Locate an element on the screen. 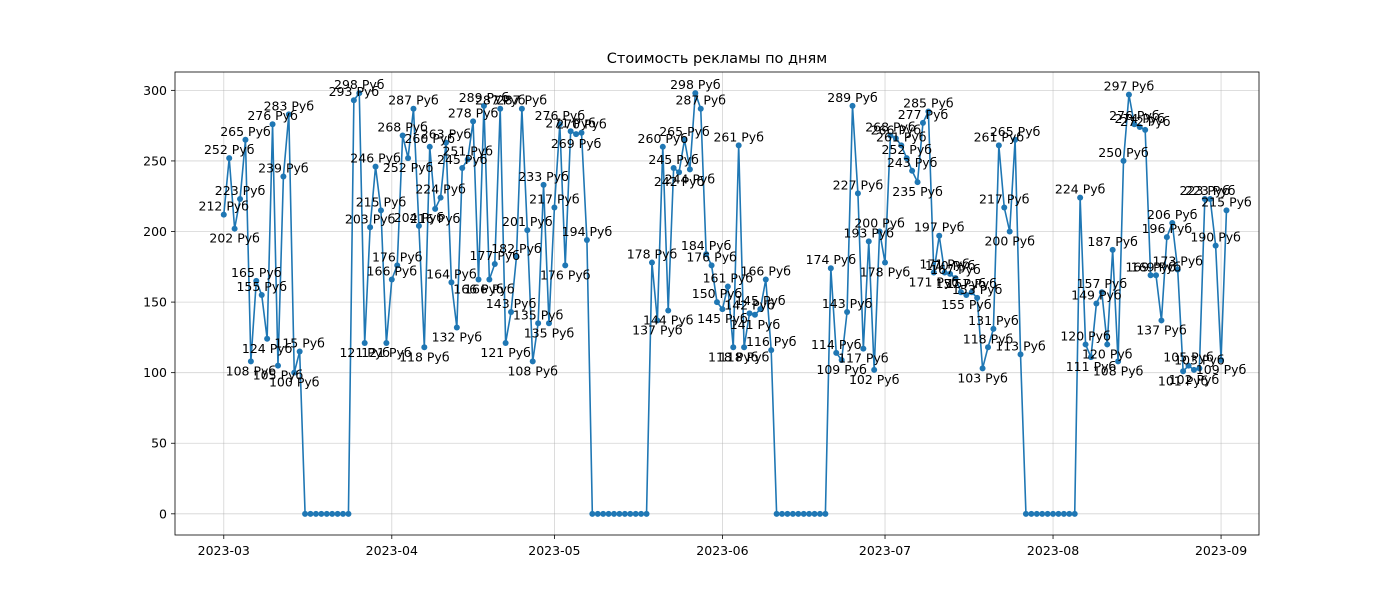 This screenshot has width=1400, height=600. data-label: 124 Руб is located at coordinates (267, 348).